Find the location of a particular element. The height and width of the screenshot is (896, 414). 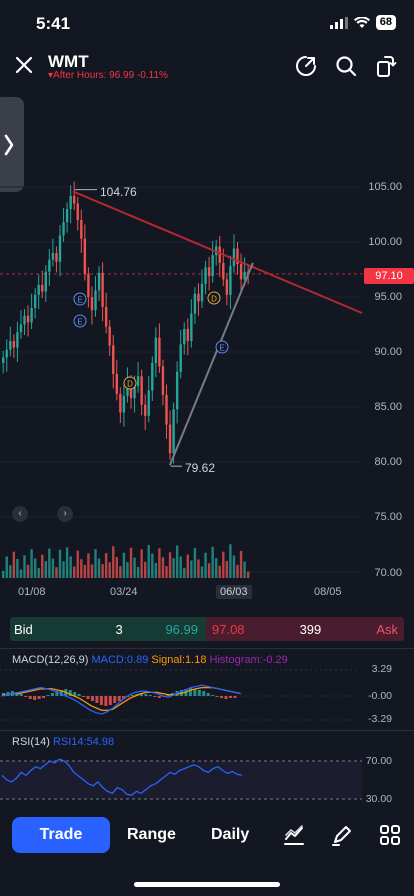

x-tick-0805: 08/05 is located at coordinates (328, 592).